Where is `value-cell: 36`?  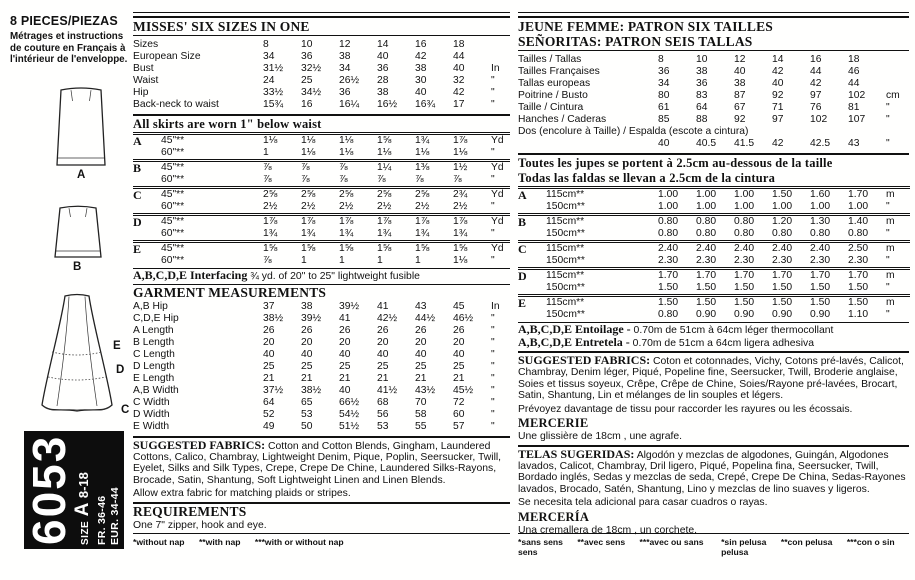 value-cell: 36 is located at coordinates (307, 56).